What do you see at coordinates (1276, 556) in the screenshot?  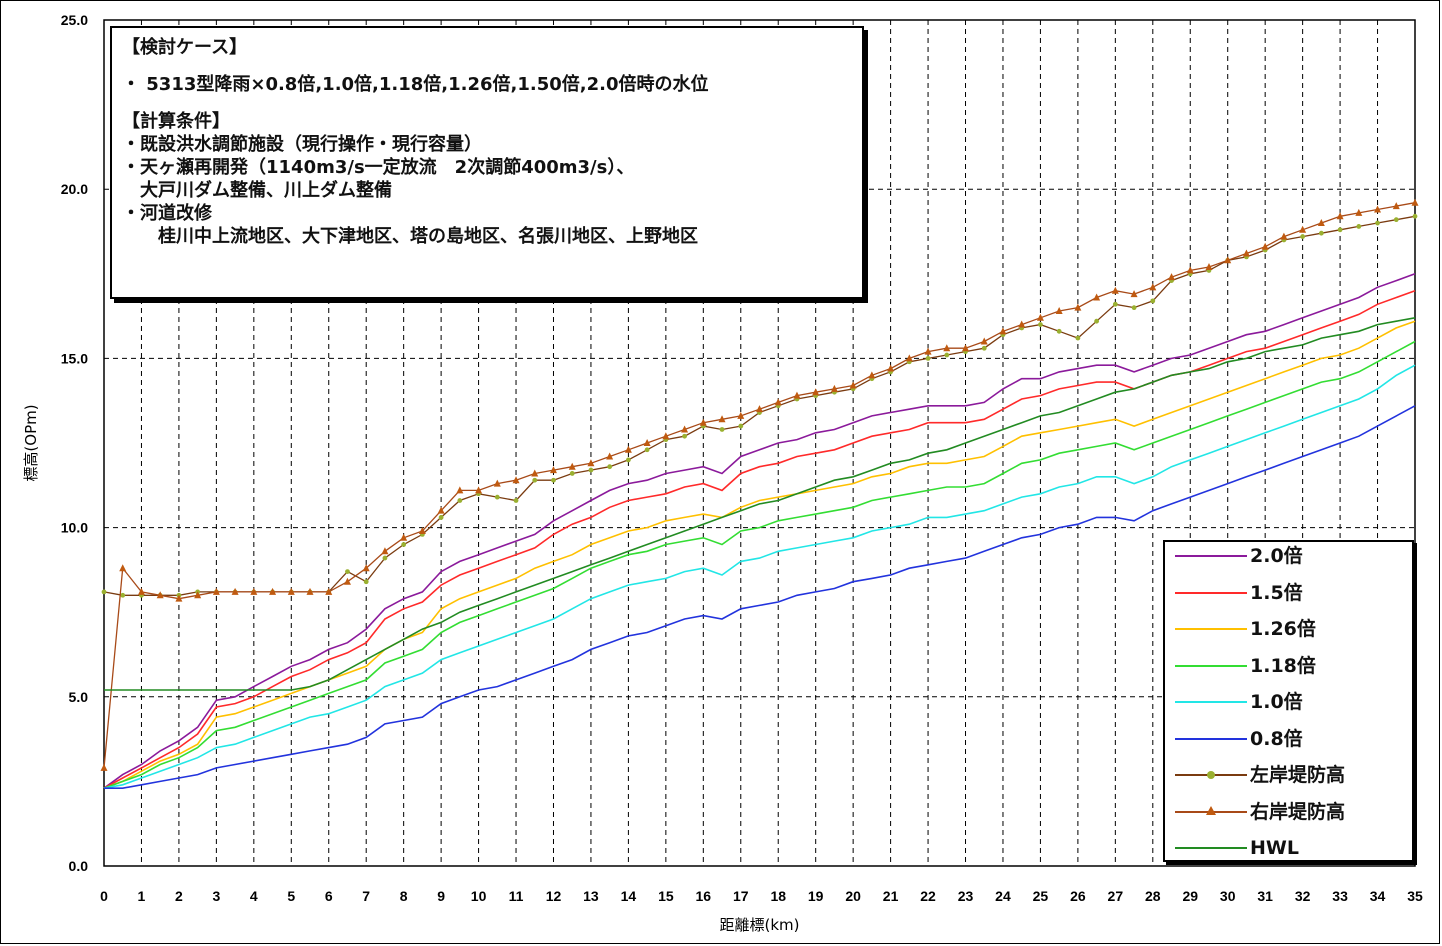 I see `legend-label: 2.0倍` at bounding box center [1276, 556].